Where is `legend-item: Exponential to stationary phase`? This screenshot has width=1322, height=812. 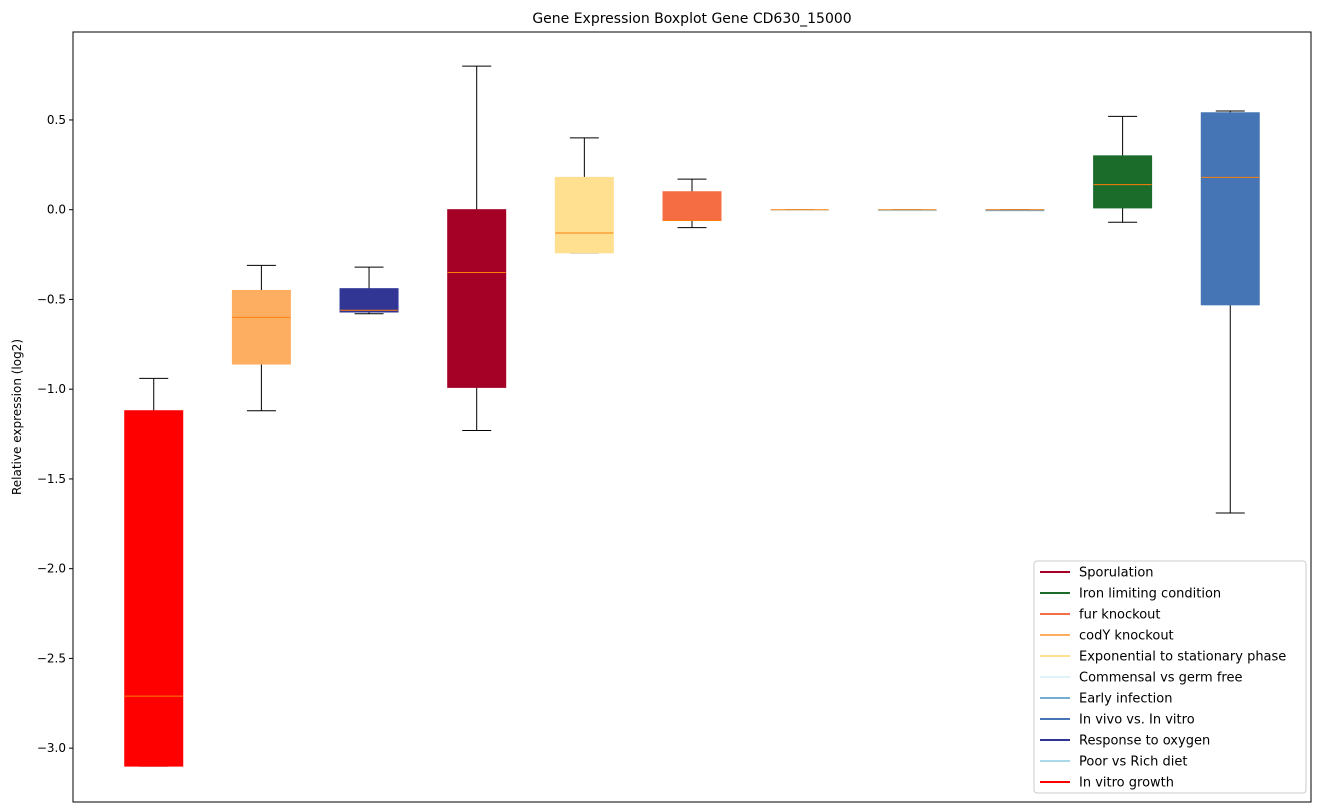
legend-item: Exponential to stationary phase is located at coordinates (1163, 657).